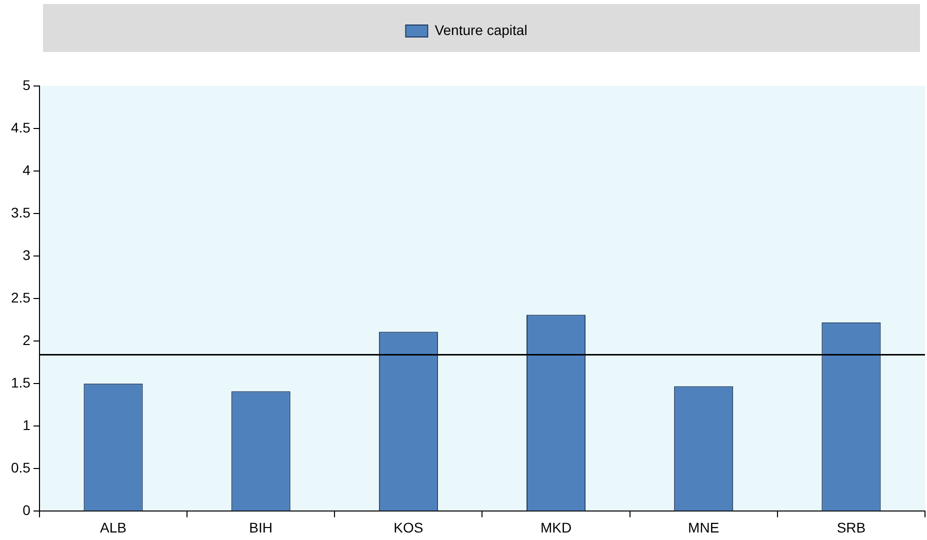 The height and width of the screenshot is (540, 927). What do you see at coordinates (261, 527) in the screenshot?
I see `x-tick-label: BIH` at bounding box center [261, 527].